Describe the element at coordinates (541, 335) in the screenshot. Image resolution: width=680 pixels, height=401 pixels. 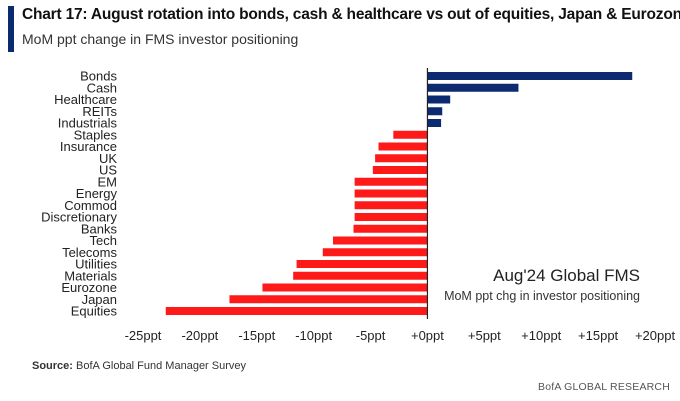
I see `x-tick-label: +10ppt` at that location.